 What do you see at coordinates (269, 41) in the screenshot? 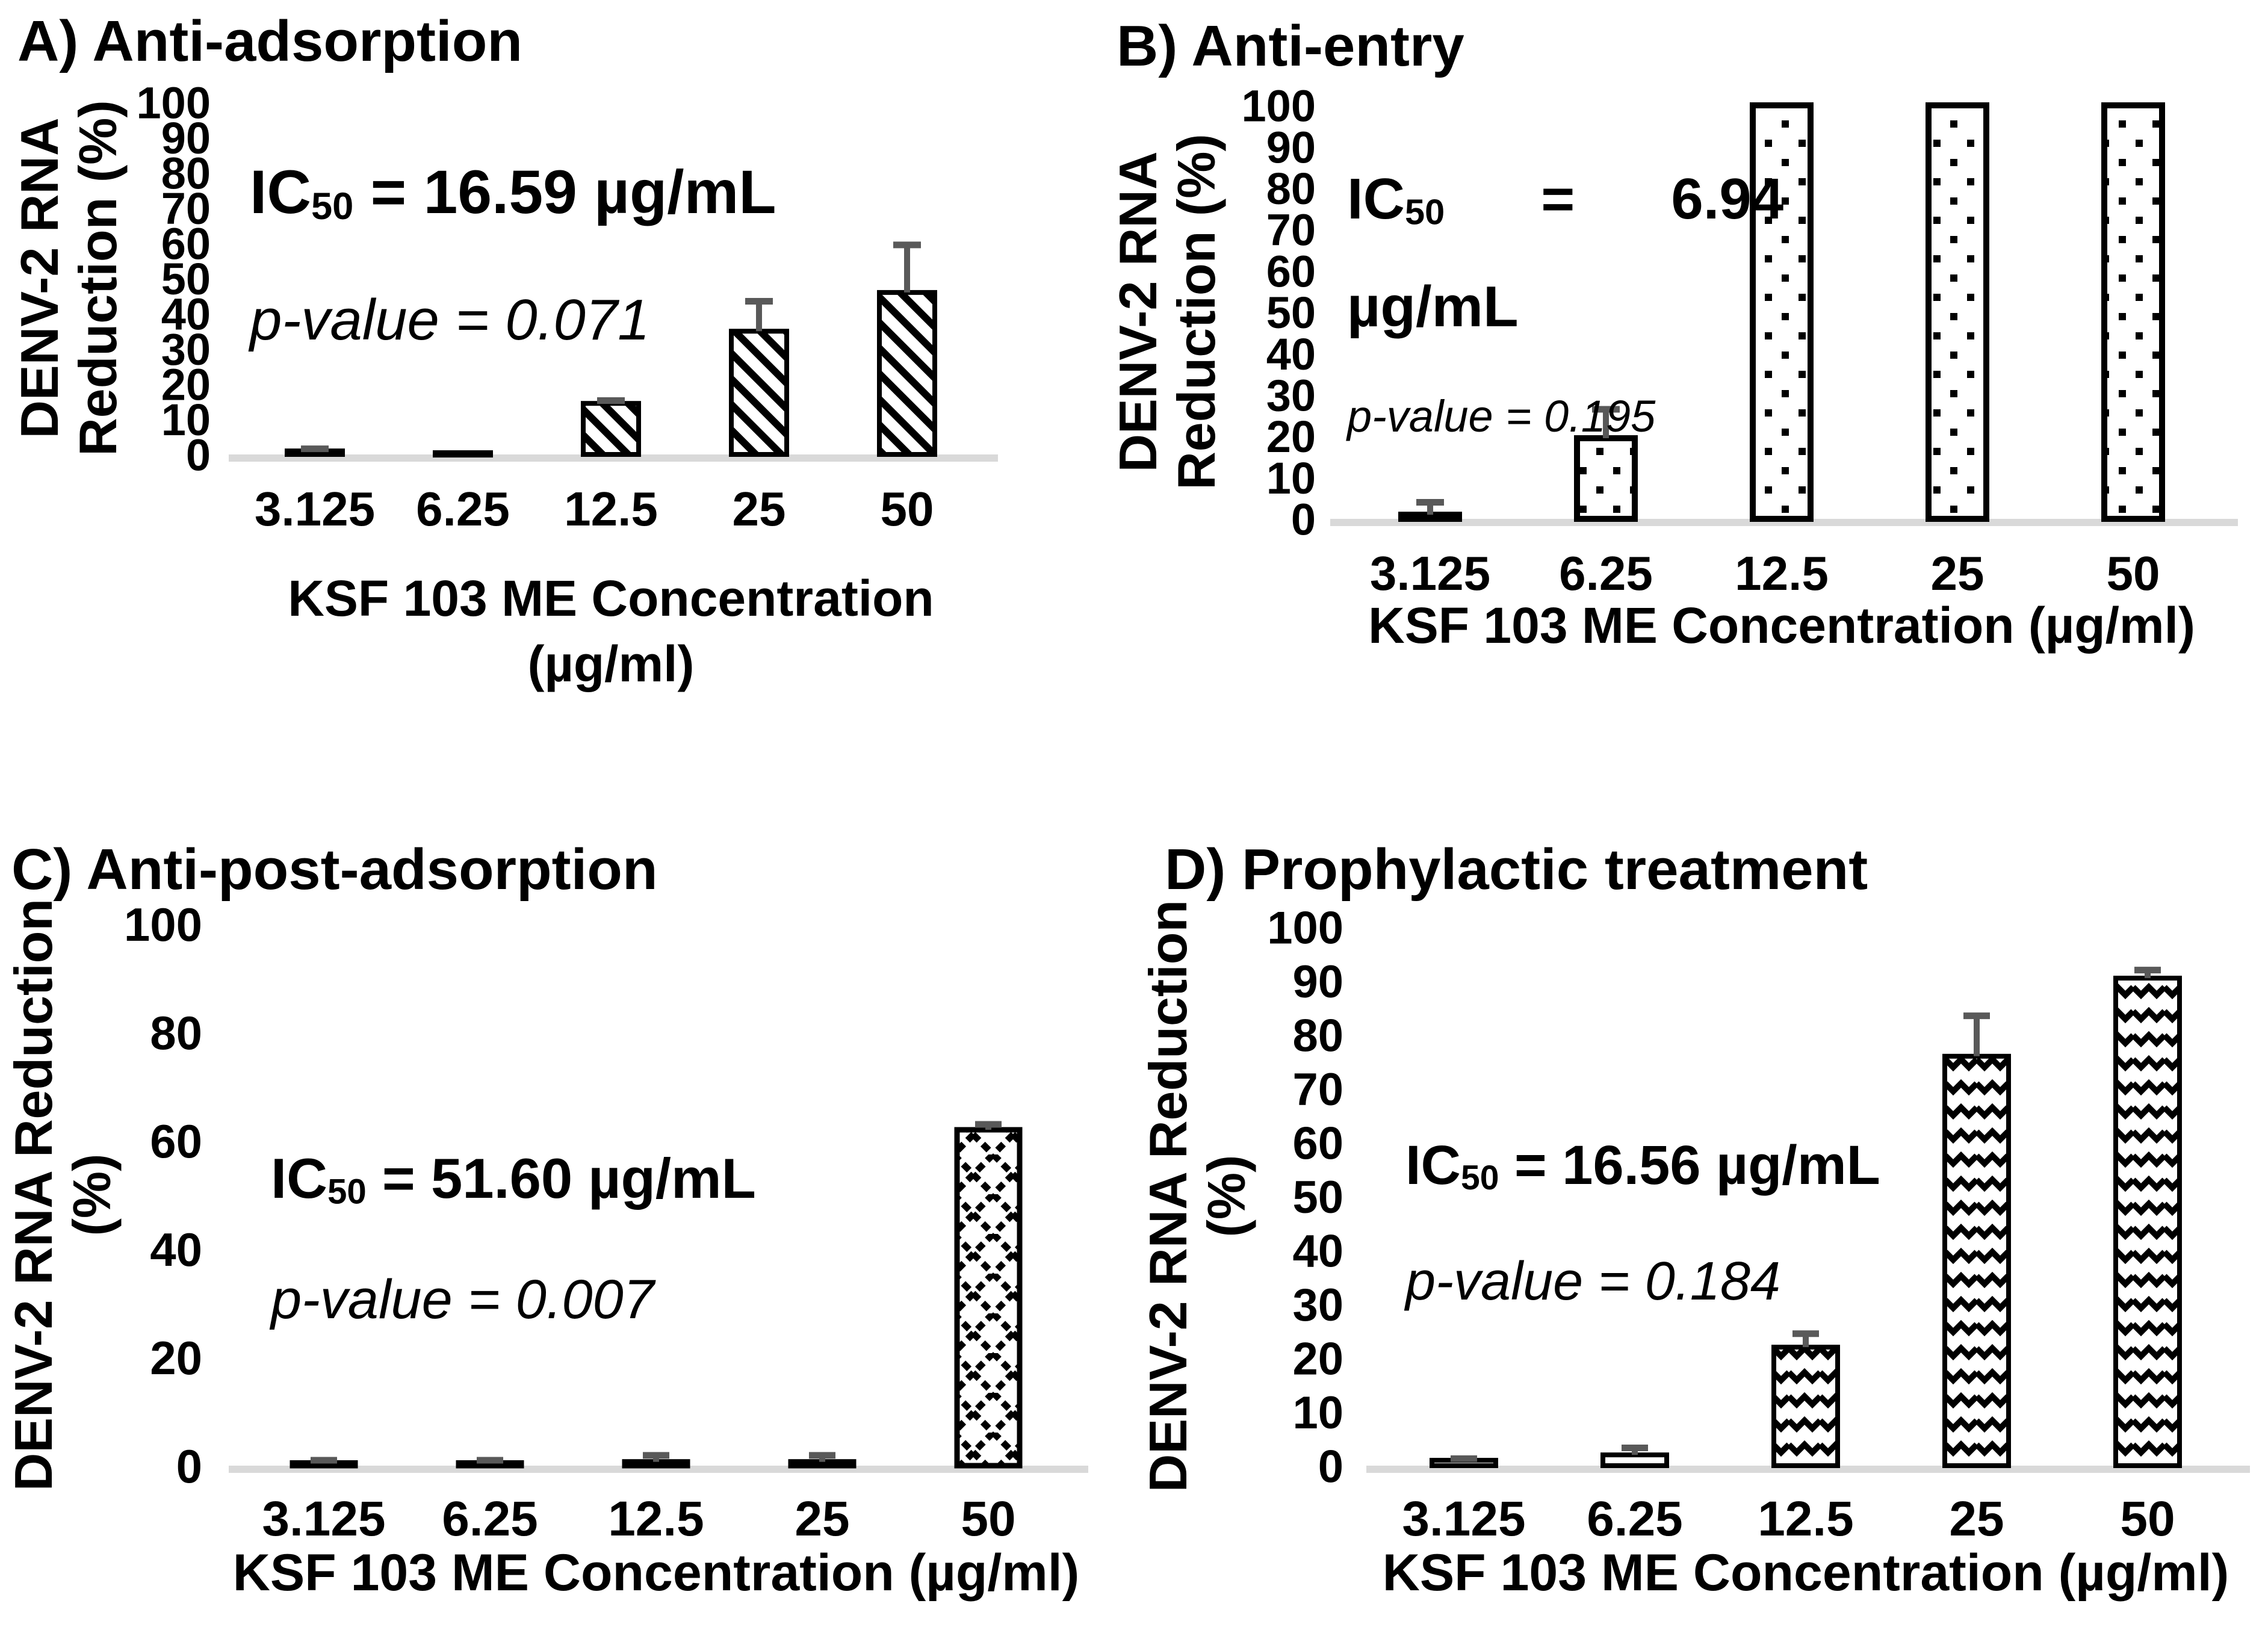
I see `panel-title: A) Anti-adsorption` at bounding box center [269, 41].